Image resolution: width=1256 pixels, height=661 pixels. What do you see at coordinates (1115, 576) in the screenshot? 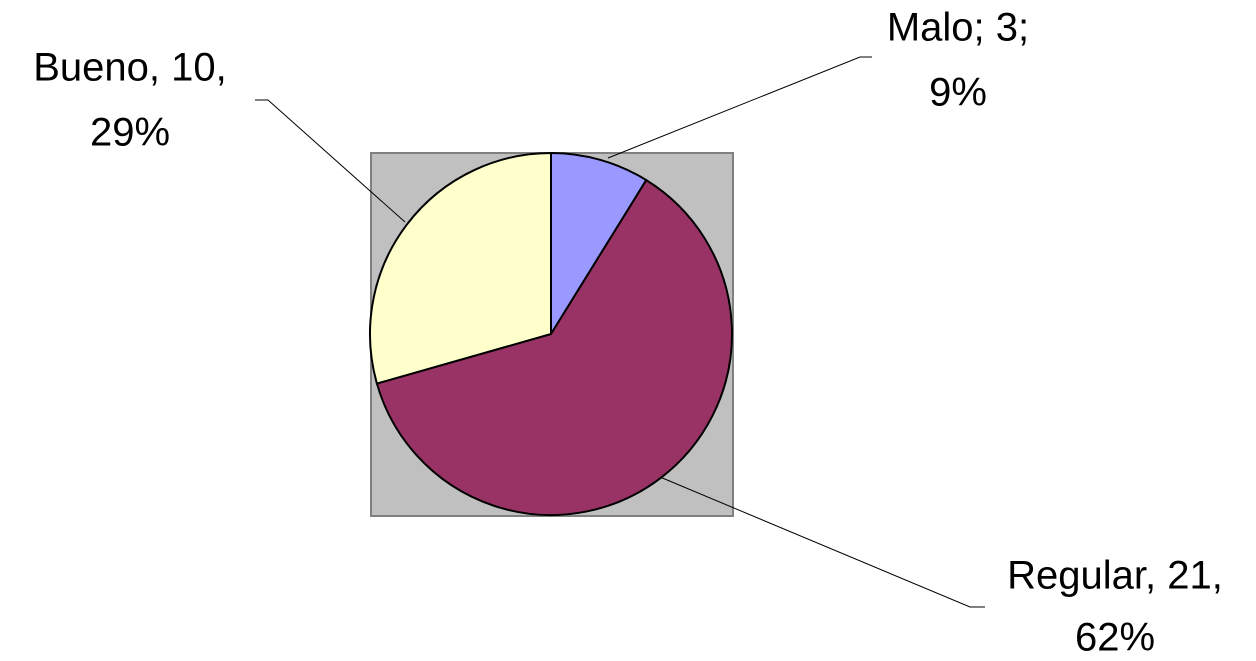
I see `data-label: Regular, 21,` at bounding box center [1115, 576].